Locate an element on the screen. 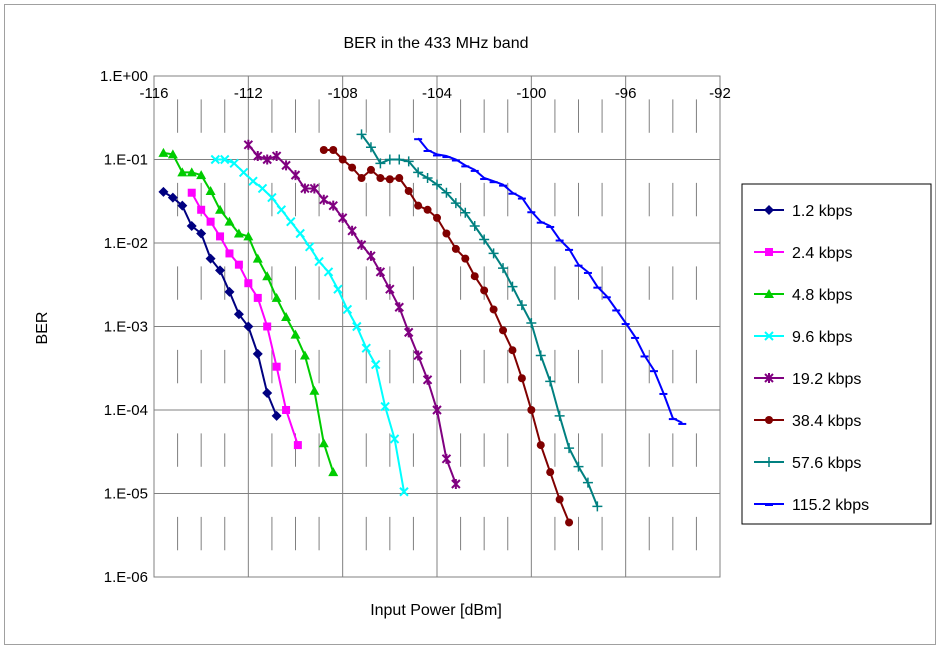 This screenshot has height=651, width=942. legend-label: 115.2 kbps is located at coordinates (830, 505).